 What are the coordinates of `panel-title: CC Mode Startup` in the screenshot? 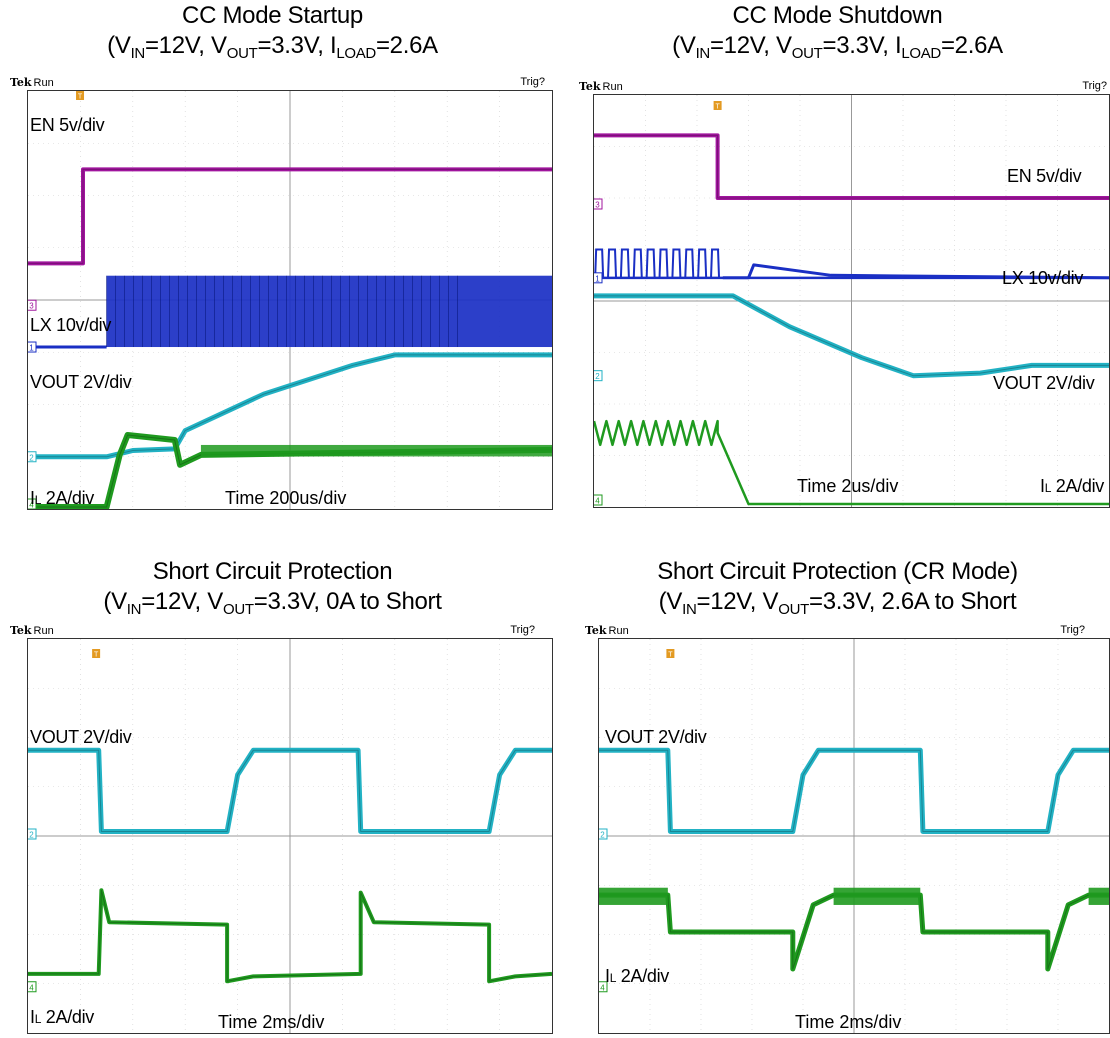 It's located at (272, 15).